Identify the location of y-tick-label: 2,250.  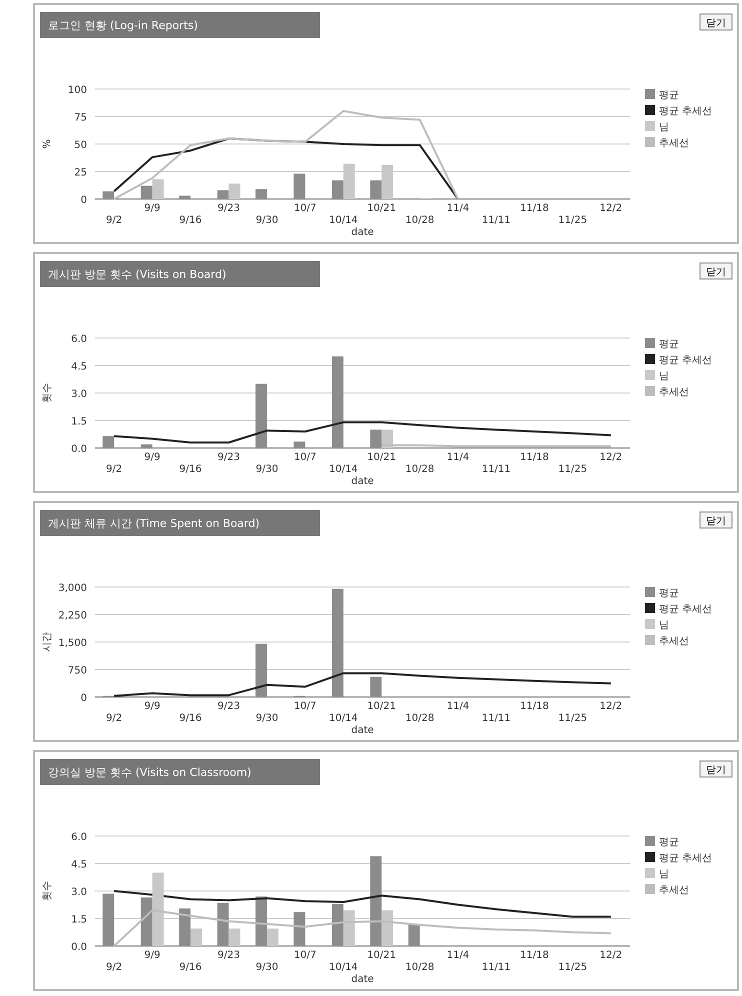
(72, 616).